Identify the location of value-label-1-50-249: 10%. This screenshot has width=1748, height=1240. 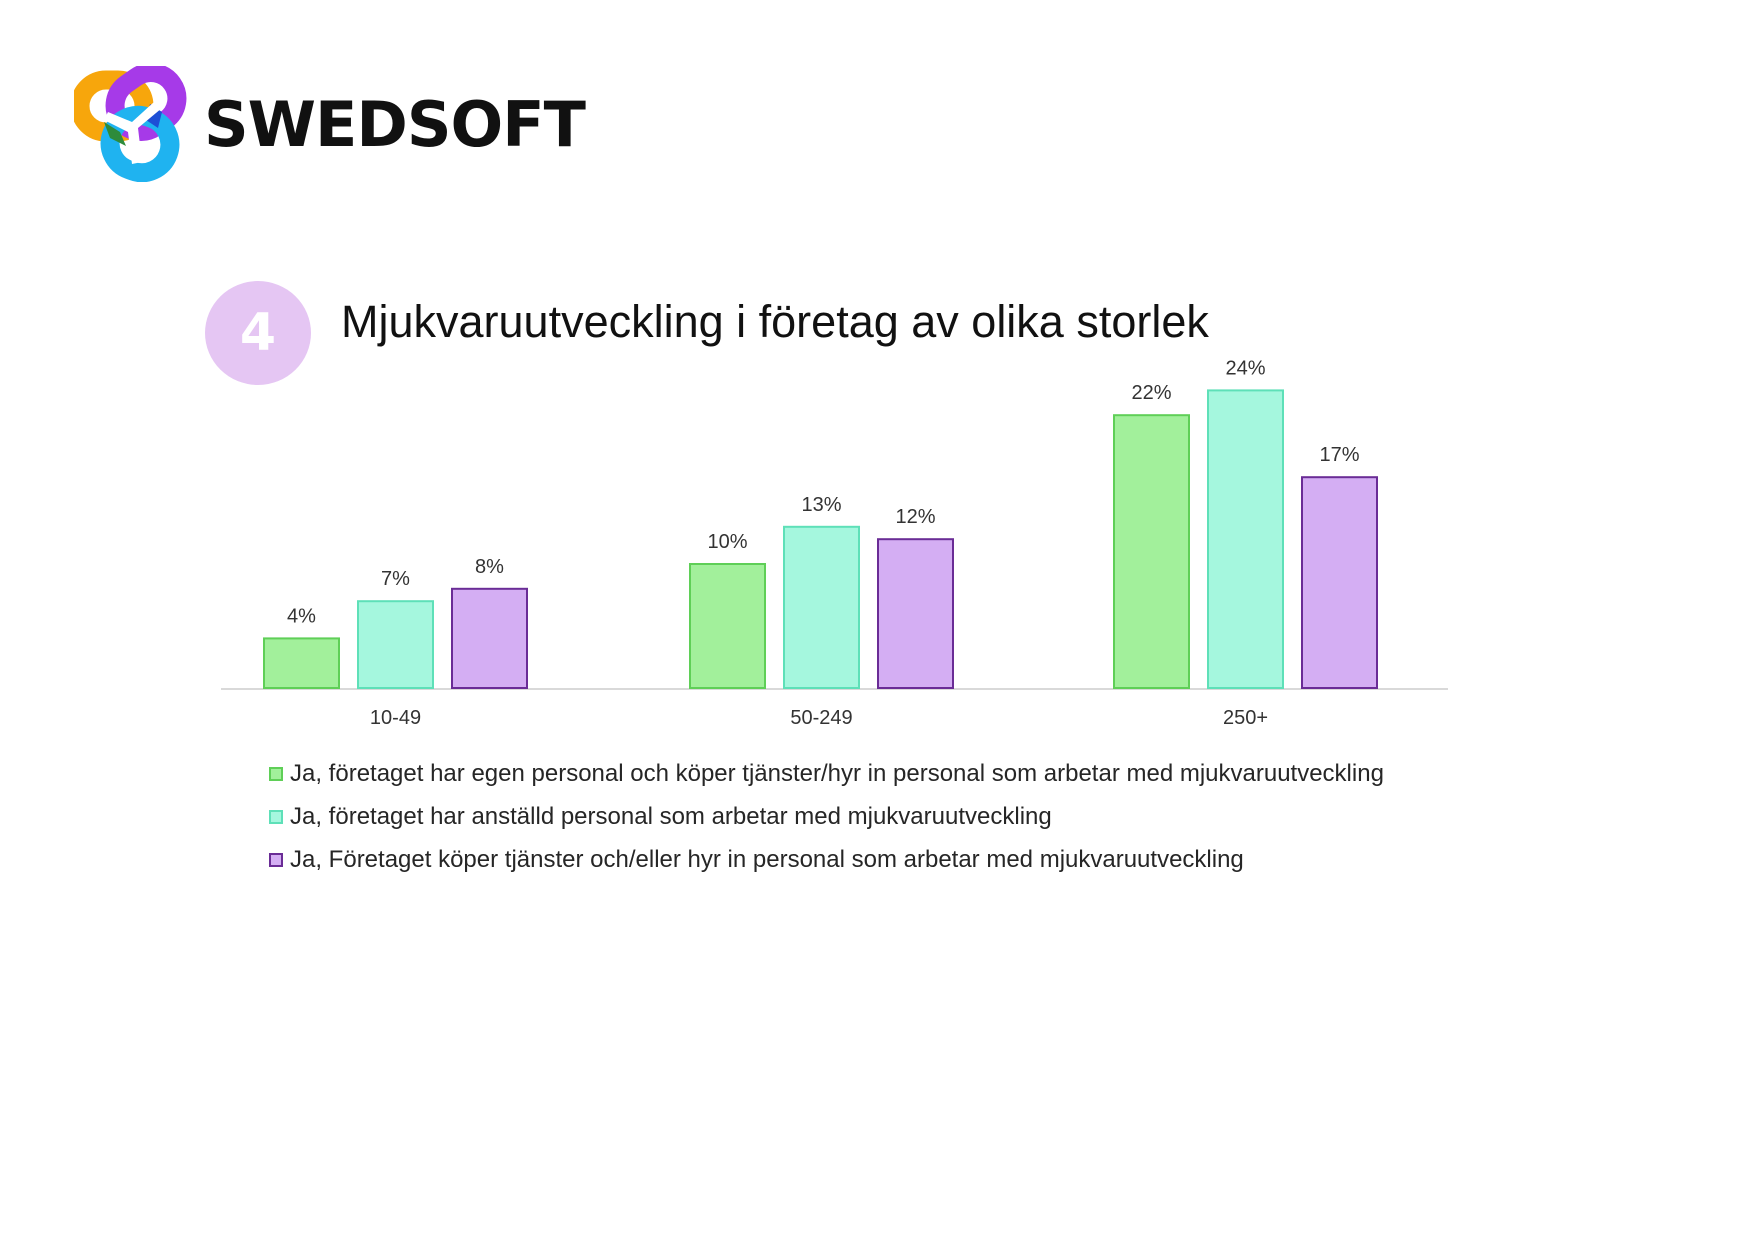
(727, 542).